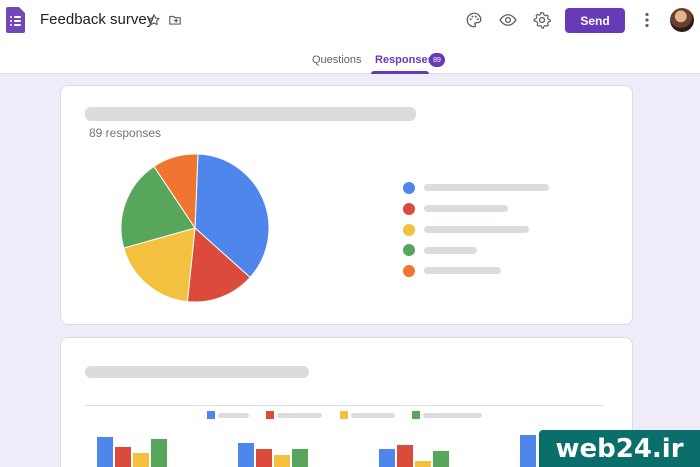 This screenshot has height=467, width=700. What do you see at coordinates (141, 460) in the screenshot?
I see `bar-g0-s2` at bounding box center [141, 460].